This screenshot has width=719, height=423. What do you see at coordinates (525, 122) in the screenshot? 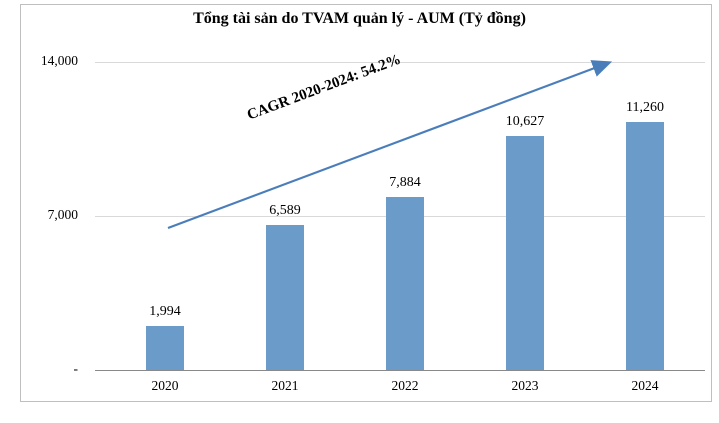
I see `bar-value-label: 10,627` at bounding box center [525, 122].